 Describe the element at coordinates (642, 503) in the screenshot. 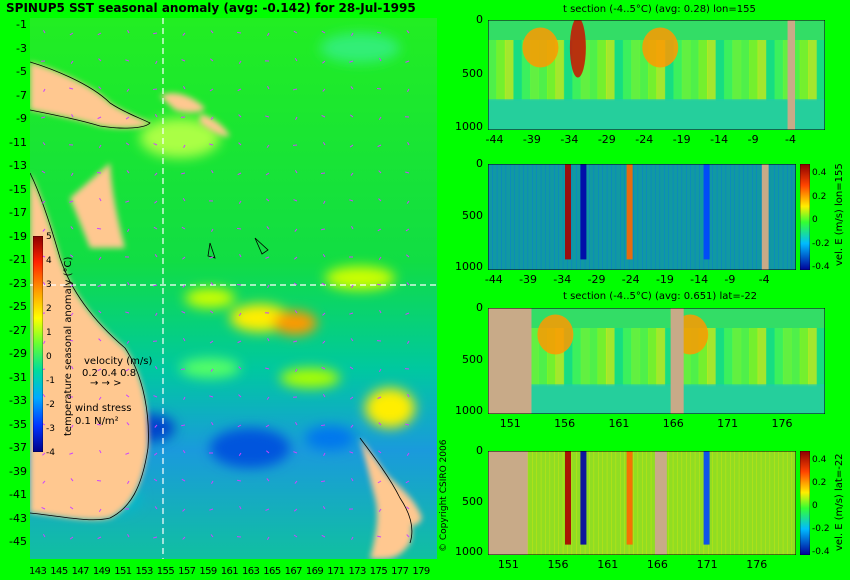

I see `velocity-section-plot` at that location.